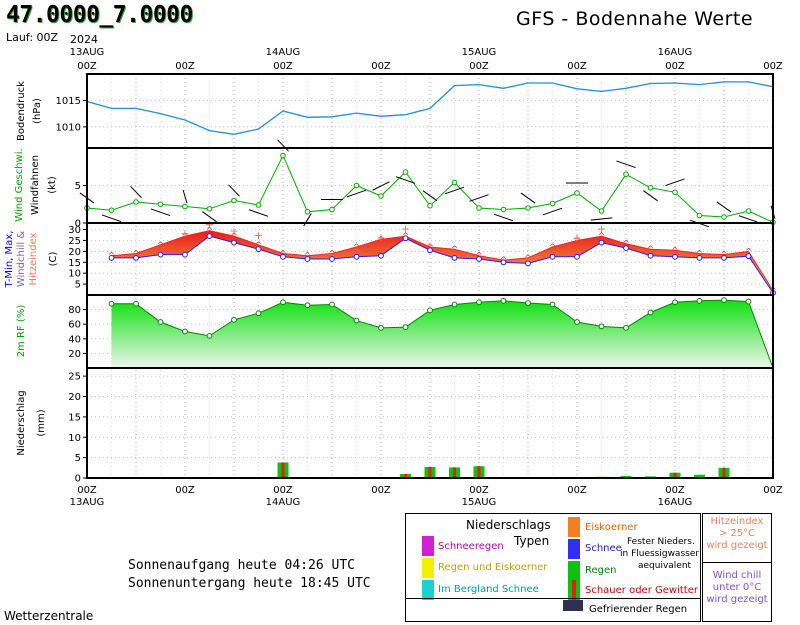 The width and height of the screenshot is (800, 625). I want to click on windchill-note-line1: Wind chill, so click(737, 575).